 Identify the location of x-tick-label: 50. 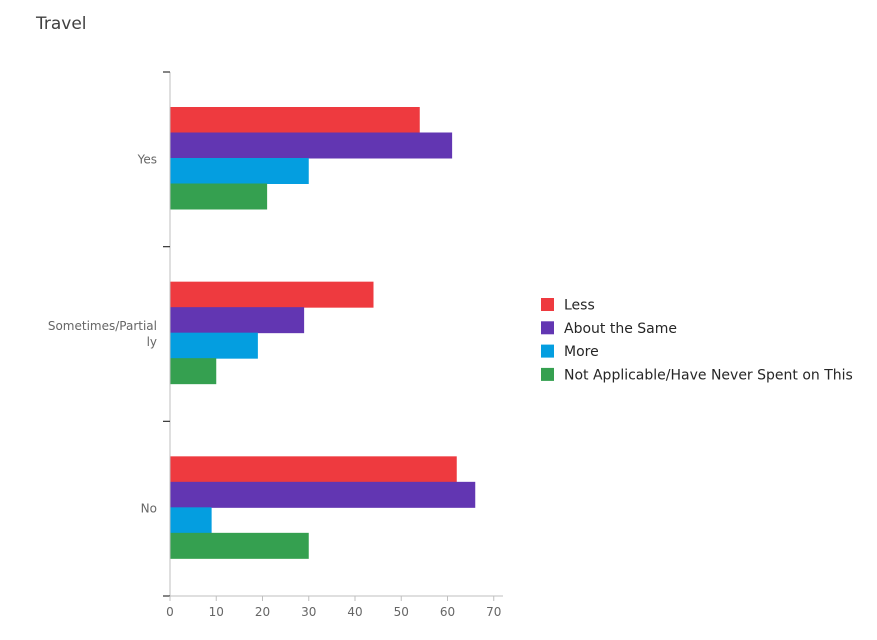
(401, 612).